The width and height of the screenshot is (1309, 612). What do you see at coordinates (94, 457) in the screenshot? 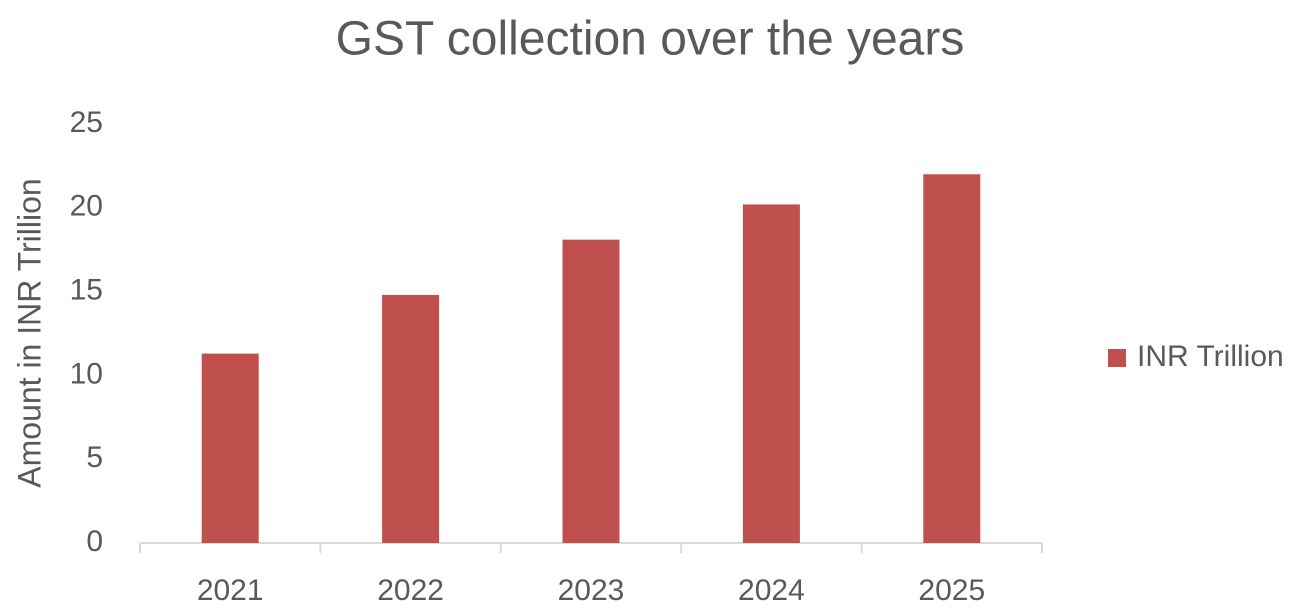
I see `y-tick-label: 5` at bounding box center [94, 457].